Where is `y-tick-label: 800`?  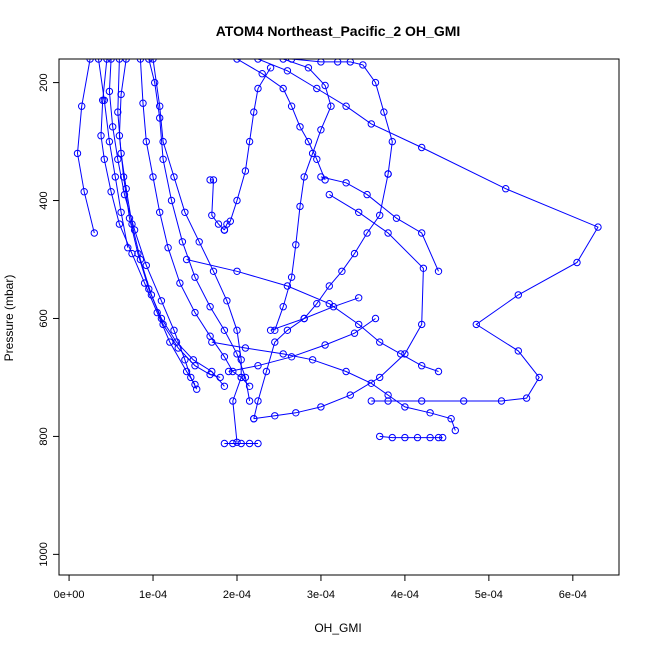 y-tick-label: 800 is located at coordinates (44, 436).